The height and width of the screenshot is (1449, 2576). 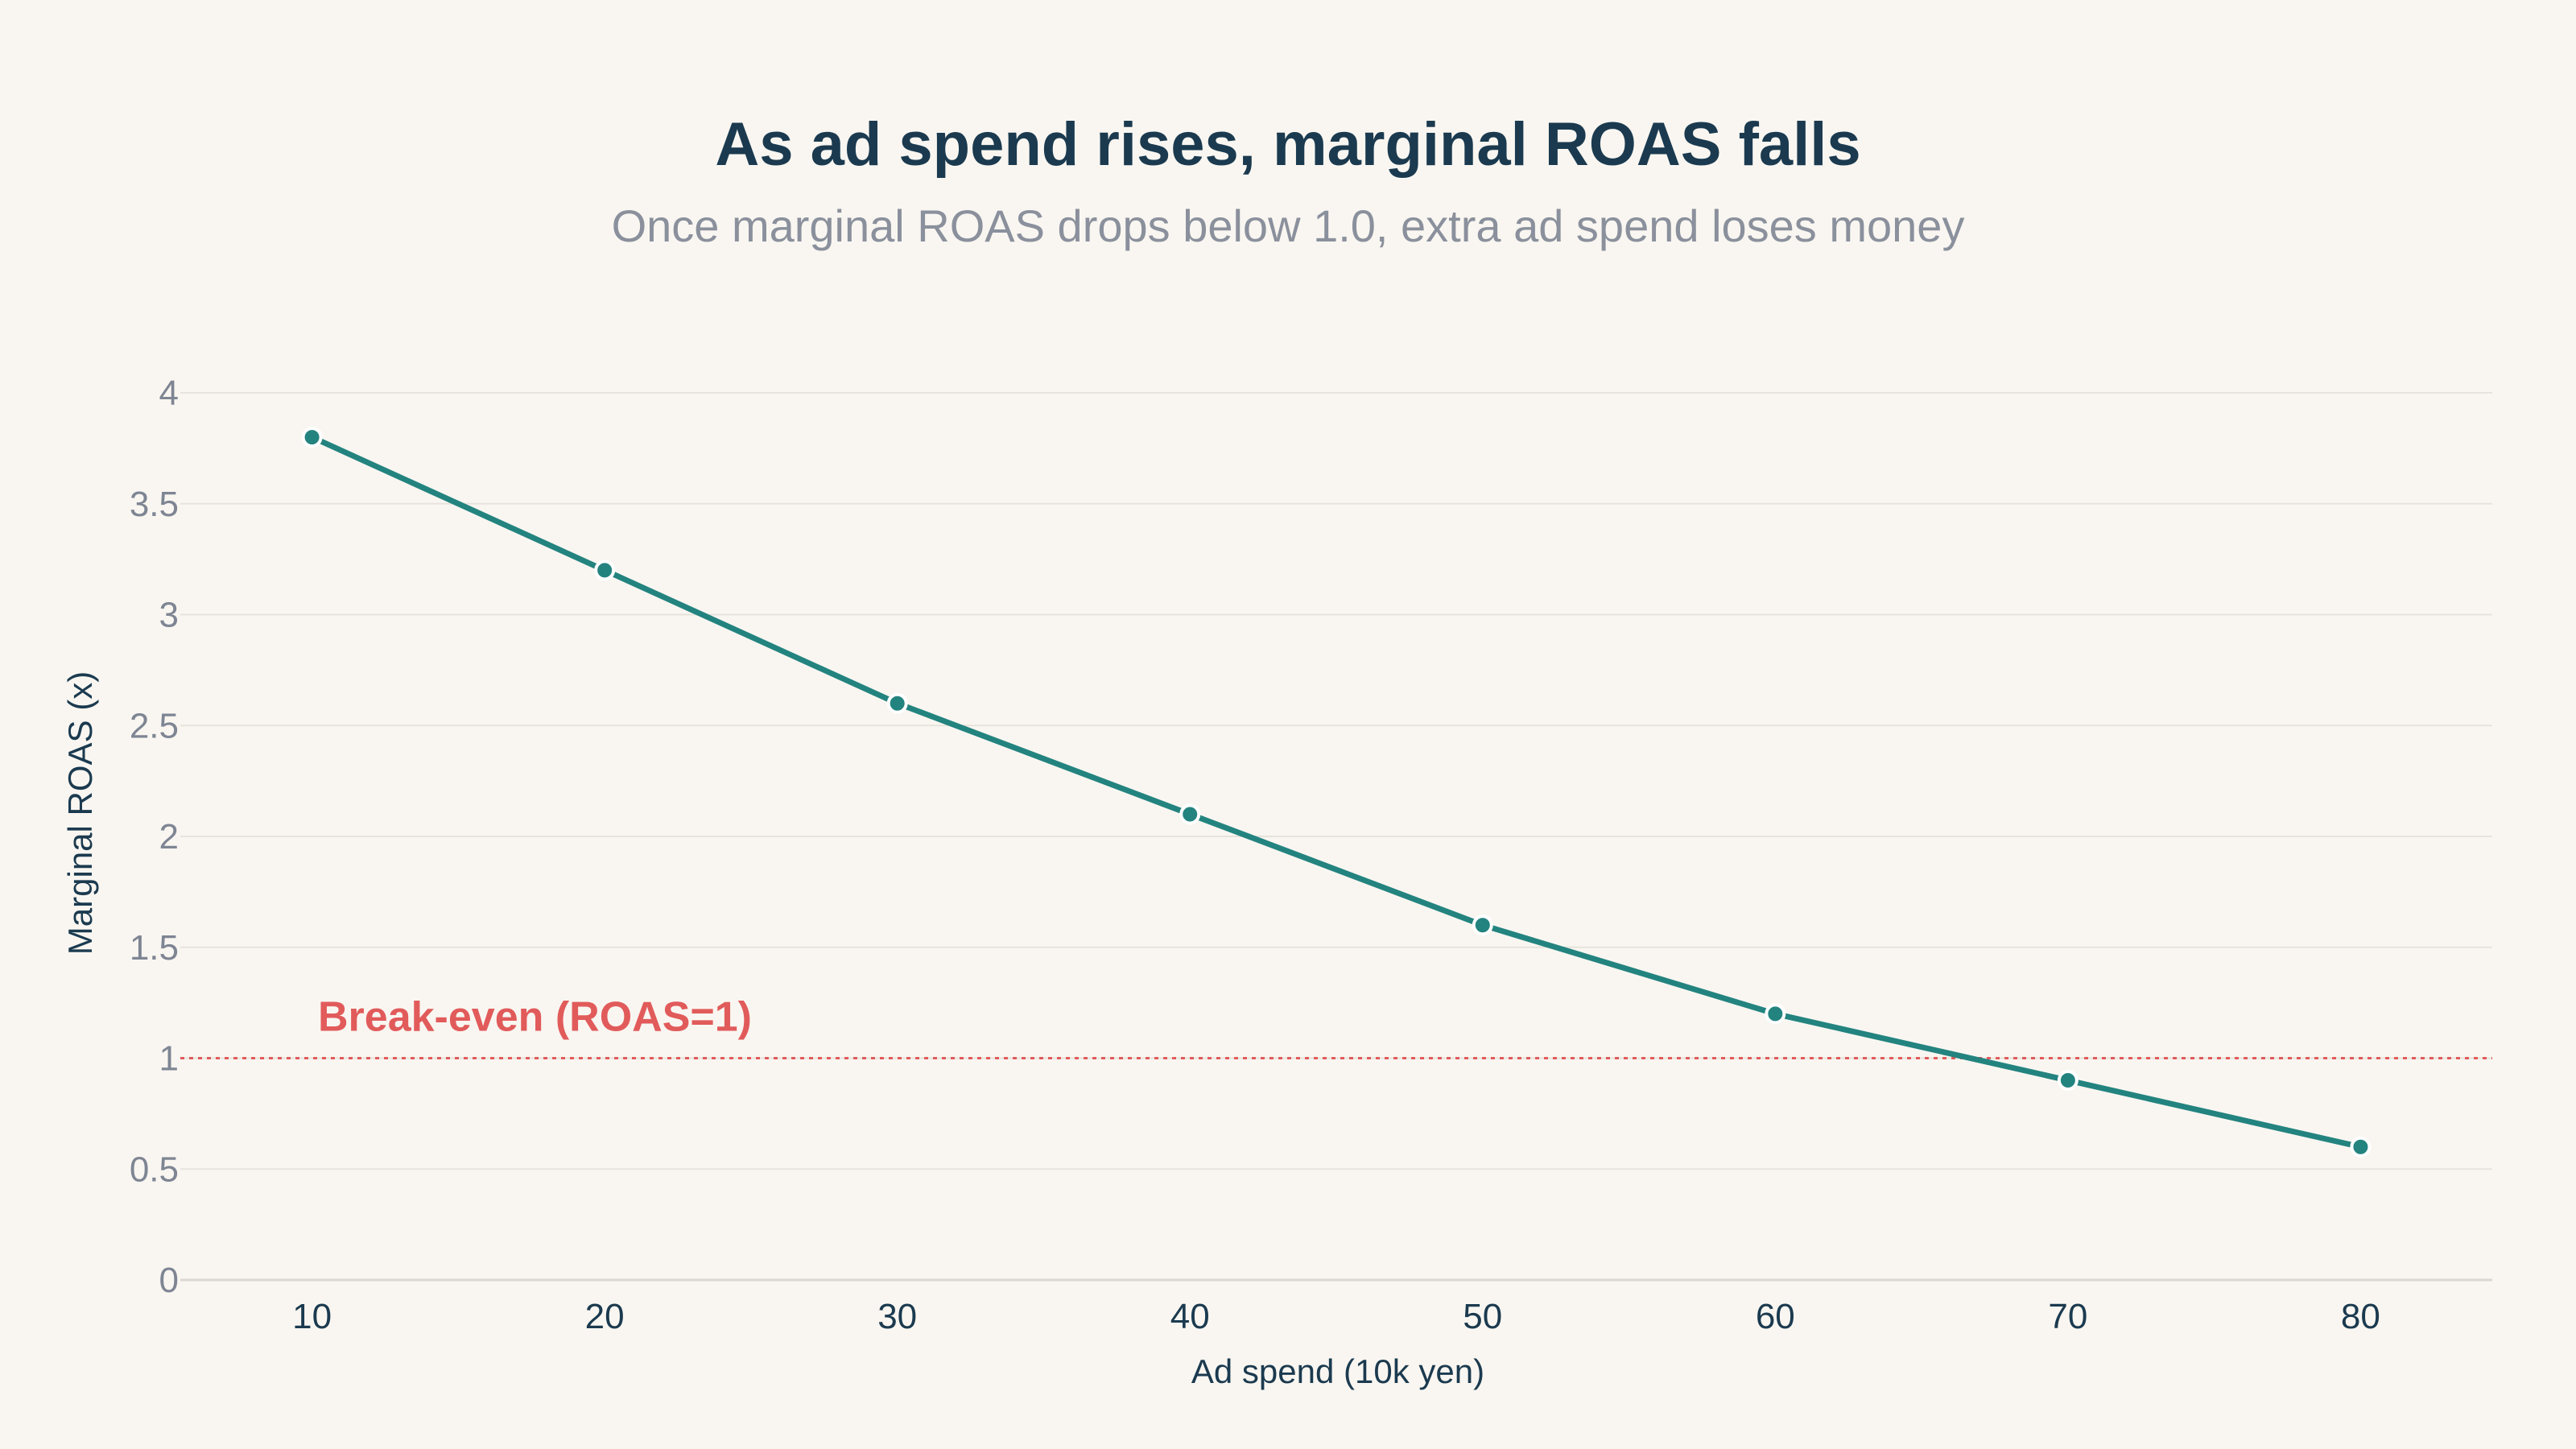 What do you see at coordinates (605, 1316) in the screenshot?
I see `x-tick-label: 20` at bounding box center [605, 1316].